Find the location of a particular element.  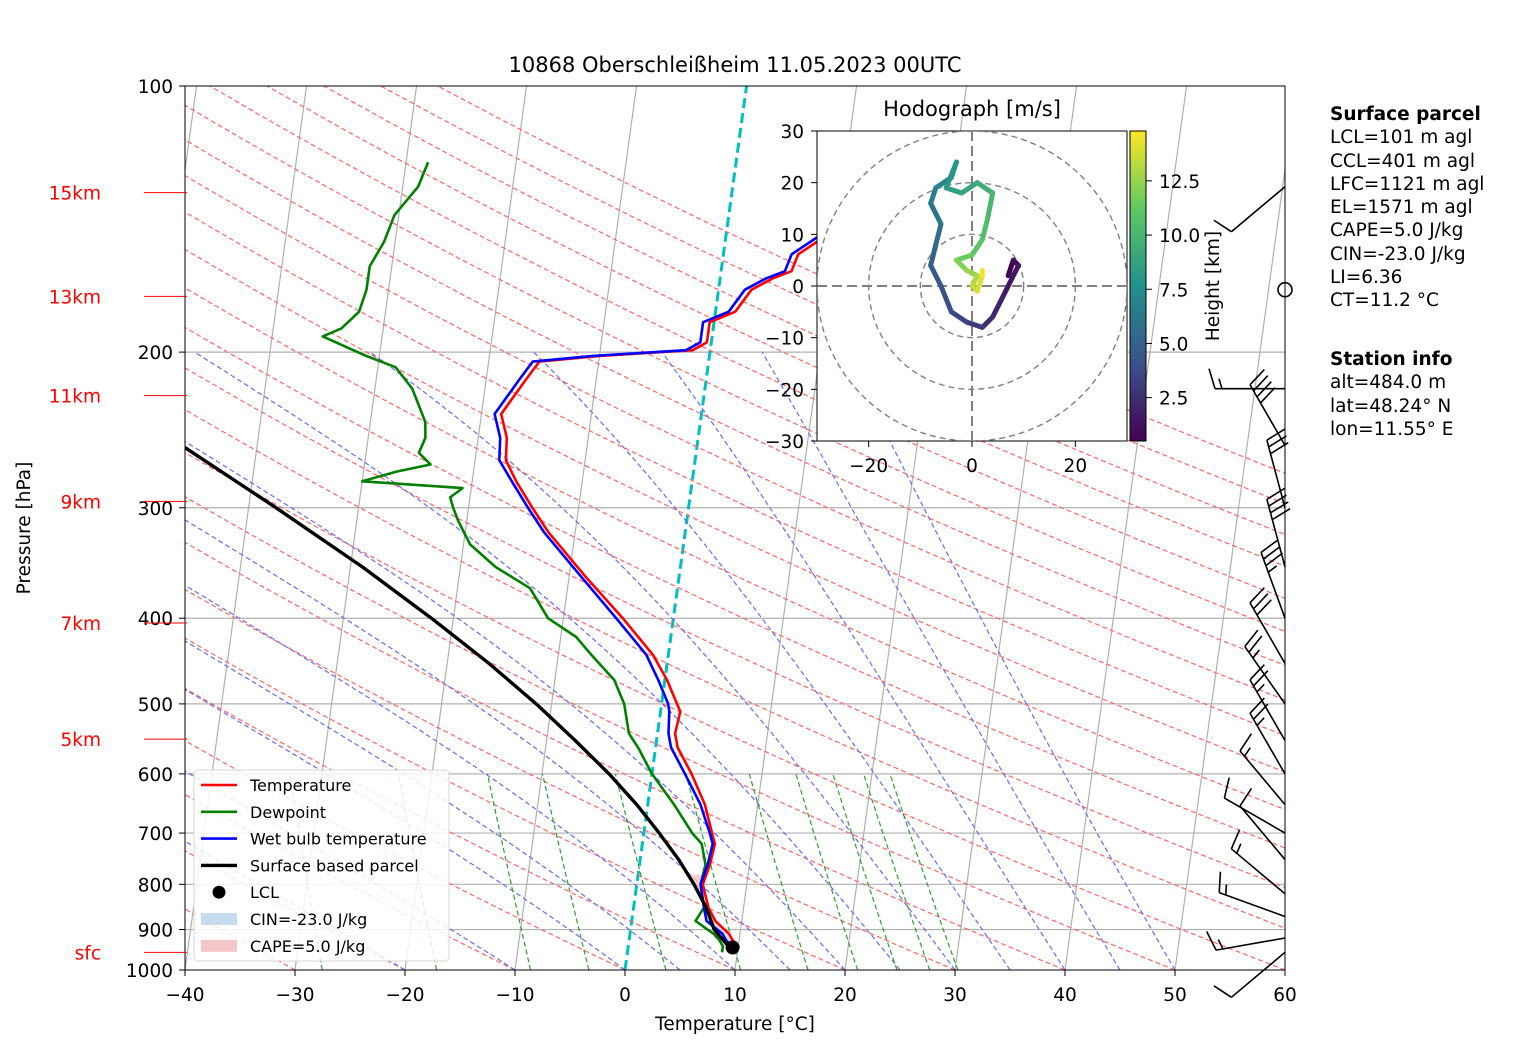

y-tick-label: 700 is located at coordinates (155, 834).